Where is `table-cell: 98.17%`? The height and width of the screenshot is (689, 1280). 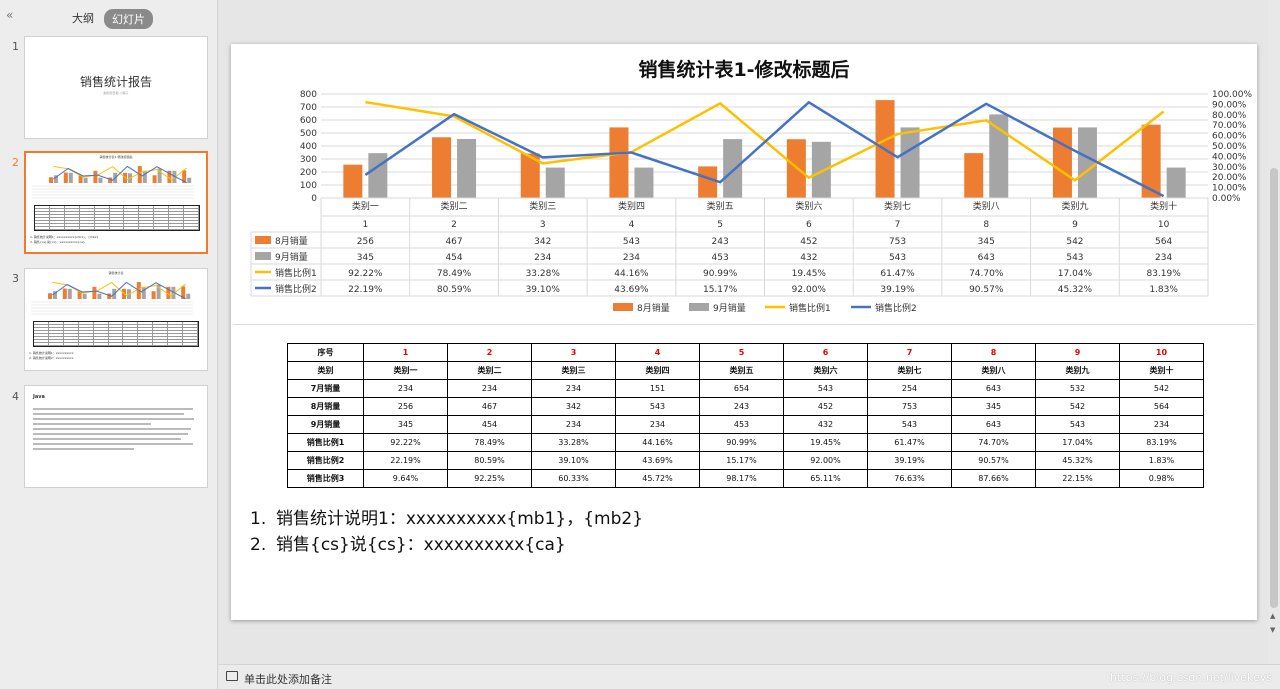
table-cell: 98.17% is located at coordinates (741, 478).